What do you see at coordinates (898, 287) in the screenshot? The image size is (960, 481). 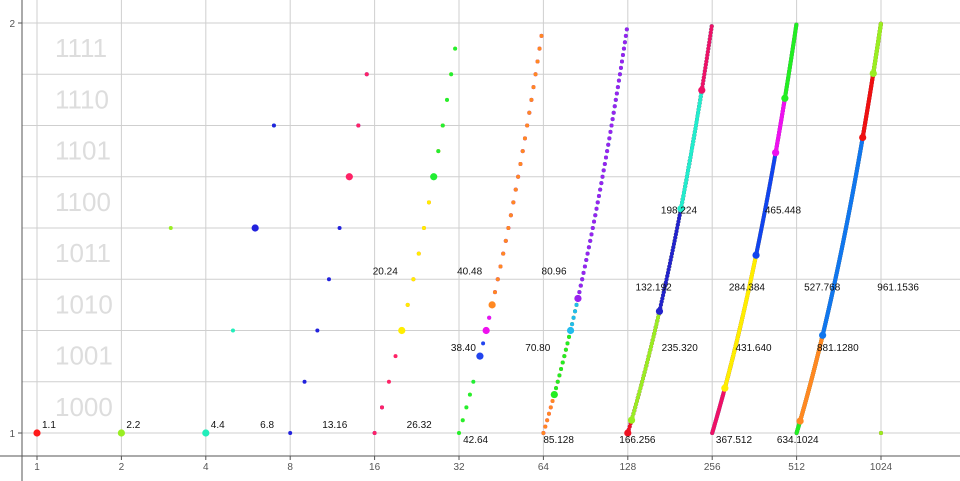 I see `point-label: 961.1536` at bounding box center [898, 287].